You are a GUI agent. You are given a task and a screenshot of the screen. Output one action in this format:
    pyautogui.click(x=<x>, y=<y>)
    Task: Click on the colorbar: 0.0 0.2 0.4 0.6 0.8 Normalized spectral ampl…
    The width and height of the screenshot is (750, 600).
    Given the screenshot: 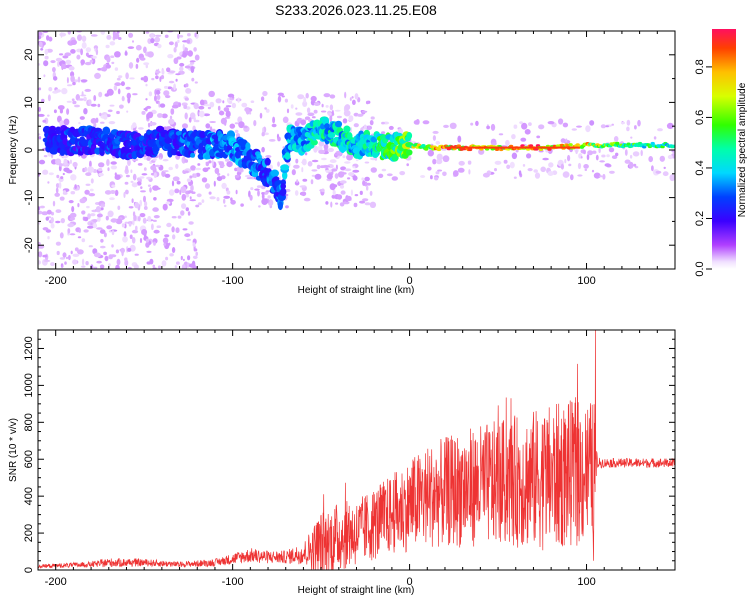 What is the action you would take?
    pyautogui.click(x=721, y=153)
    